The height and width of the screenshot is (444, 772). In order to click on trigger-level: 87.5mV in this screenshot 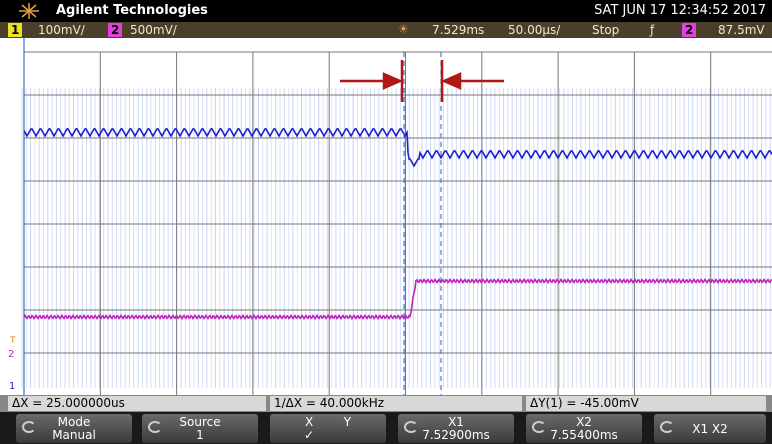, I will do `click(741, 30)`.